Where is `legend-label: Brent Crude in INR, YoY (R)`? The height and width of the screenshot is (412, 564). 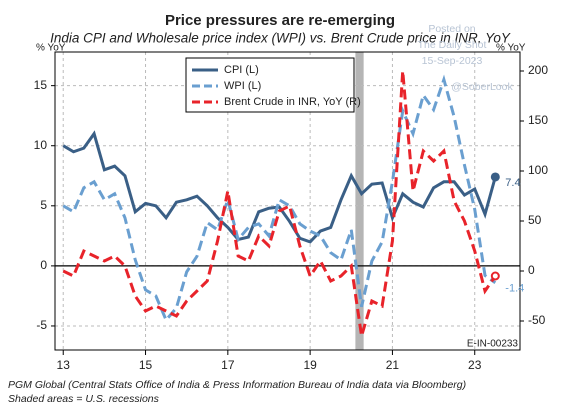
legend-label: Brent Crude in INR, YoY (R) is located at coordinates (292, 102).